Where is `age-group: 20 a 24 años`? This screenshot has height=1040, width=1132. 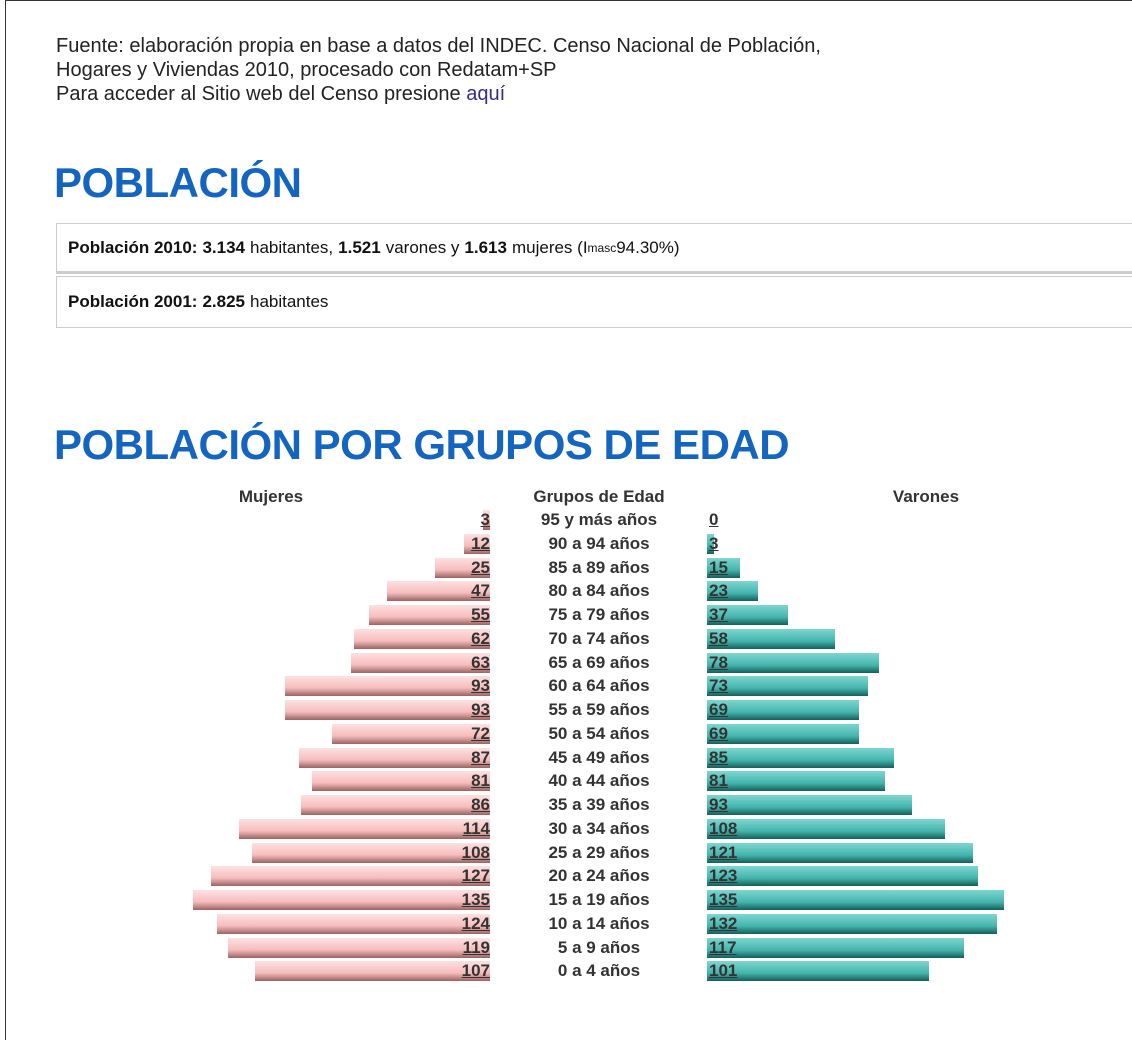
age-group: 20 a 24 años is located at coordinates (599, 876).